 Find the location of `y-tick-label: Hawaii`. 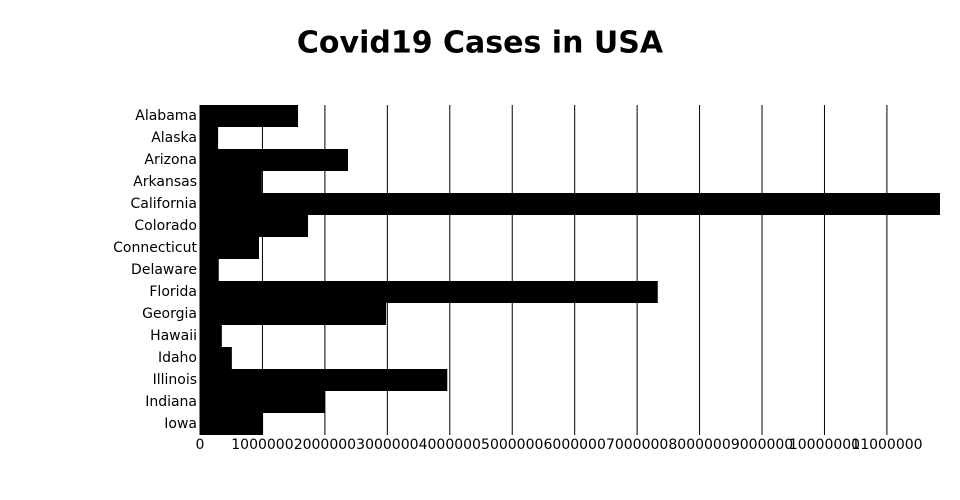

y-tick-label: Hawaii is located at coordinates (173, 336).